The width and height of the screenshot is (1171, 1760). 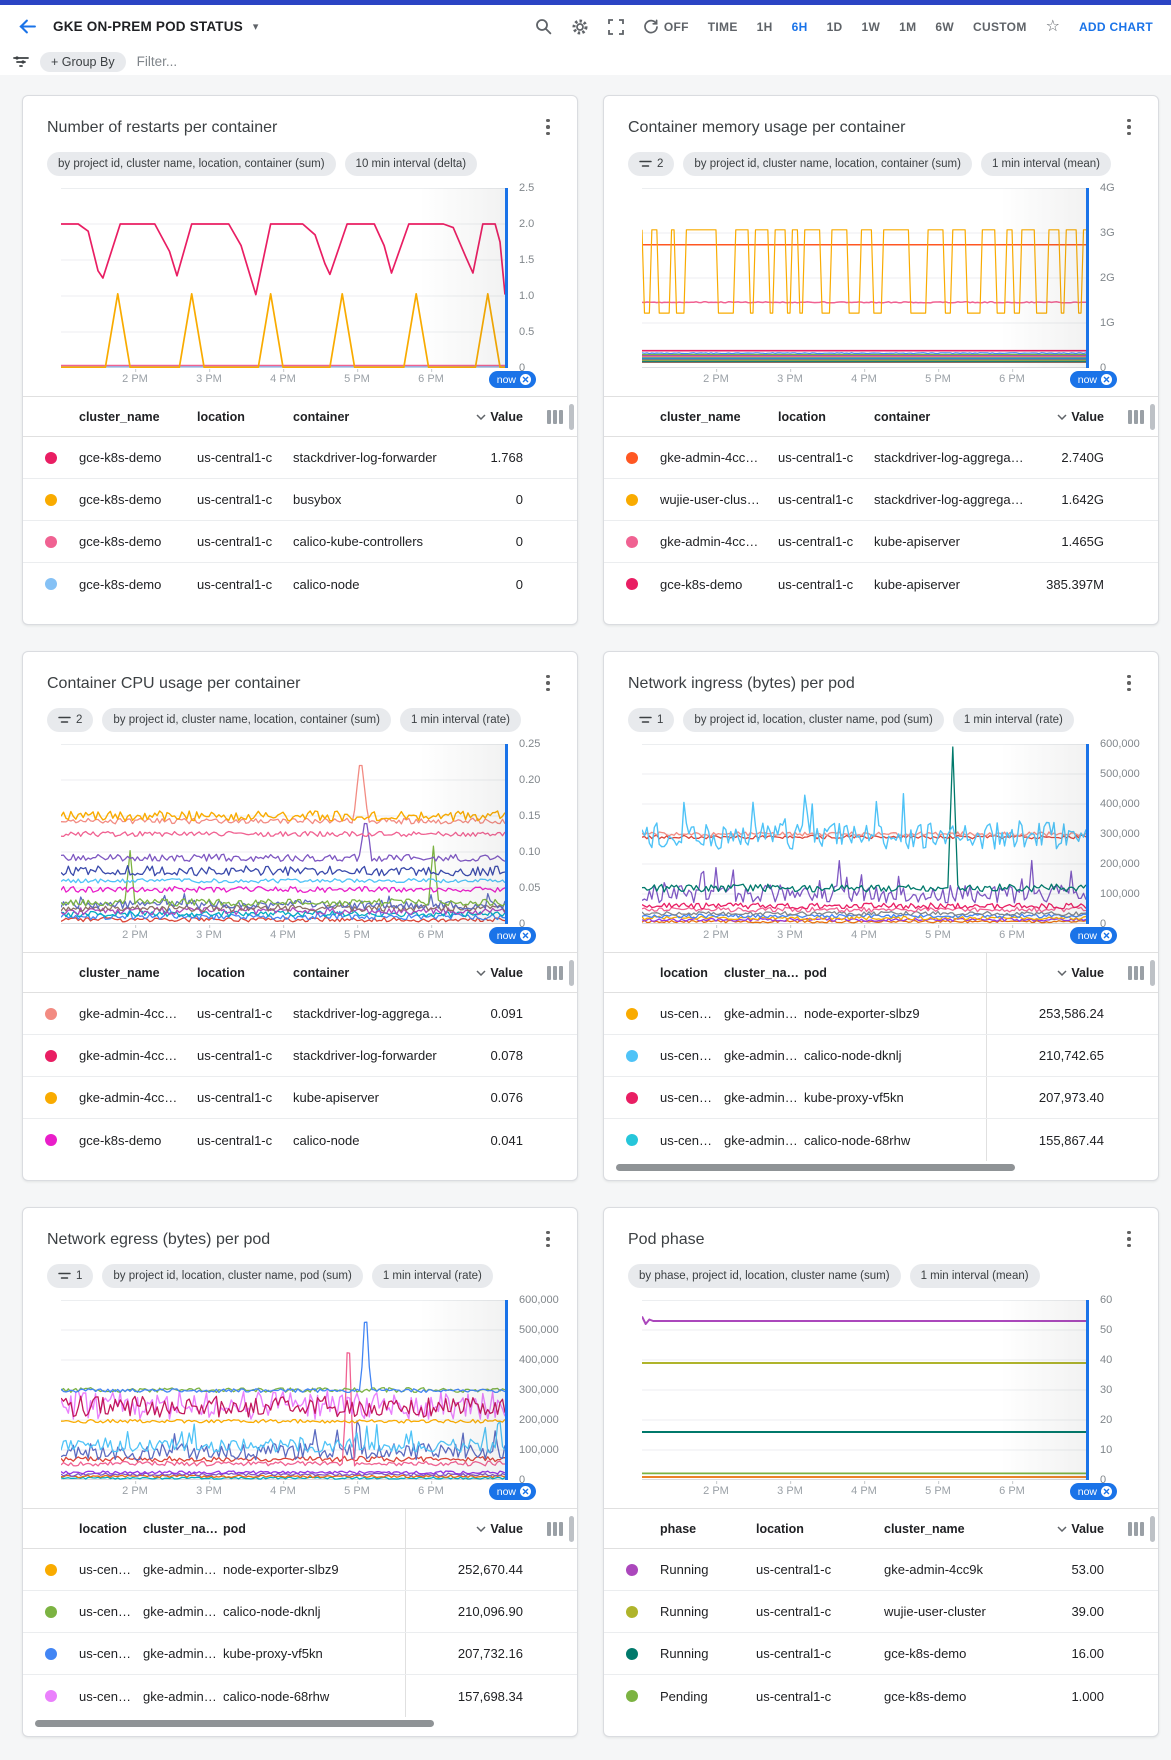 What do you see at coordinates (411, 164) in the screenshot?
I see `interval-chip: 10 min interval (delta)` at bounding box center [411, 164].